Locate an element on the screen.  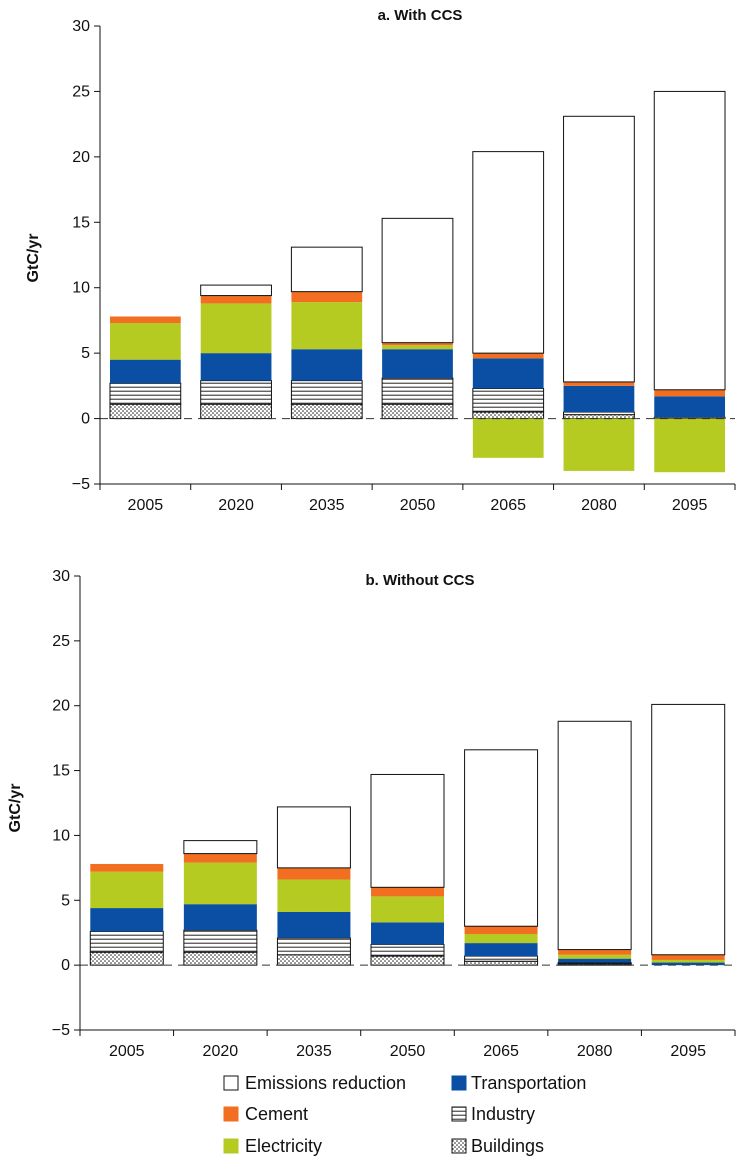
panel-a-title: a. With CCS is located at coordinates (420, 15).